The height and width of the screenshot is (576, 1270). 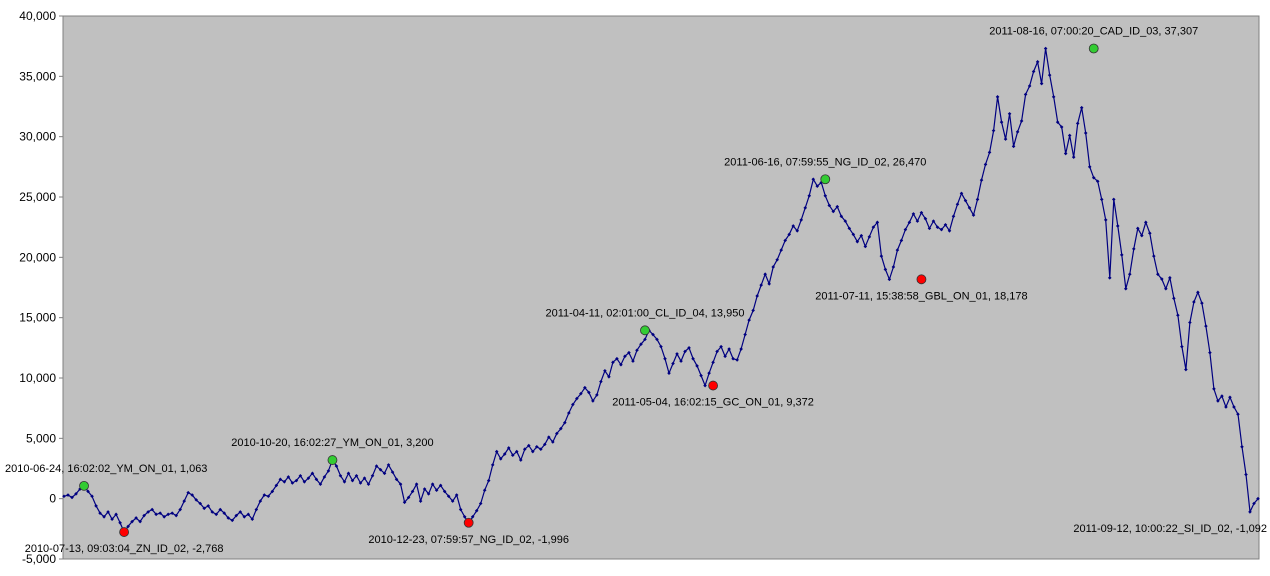 I want to click on annotation-label: 2011-08-16, 07:00:20_CAD_ID_03, 37,307, so click(x=1093, y=31).